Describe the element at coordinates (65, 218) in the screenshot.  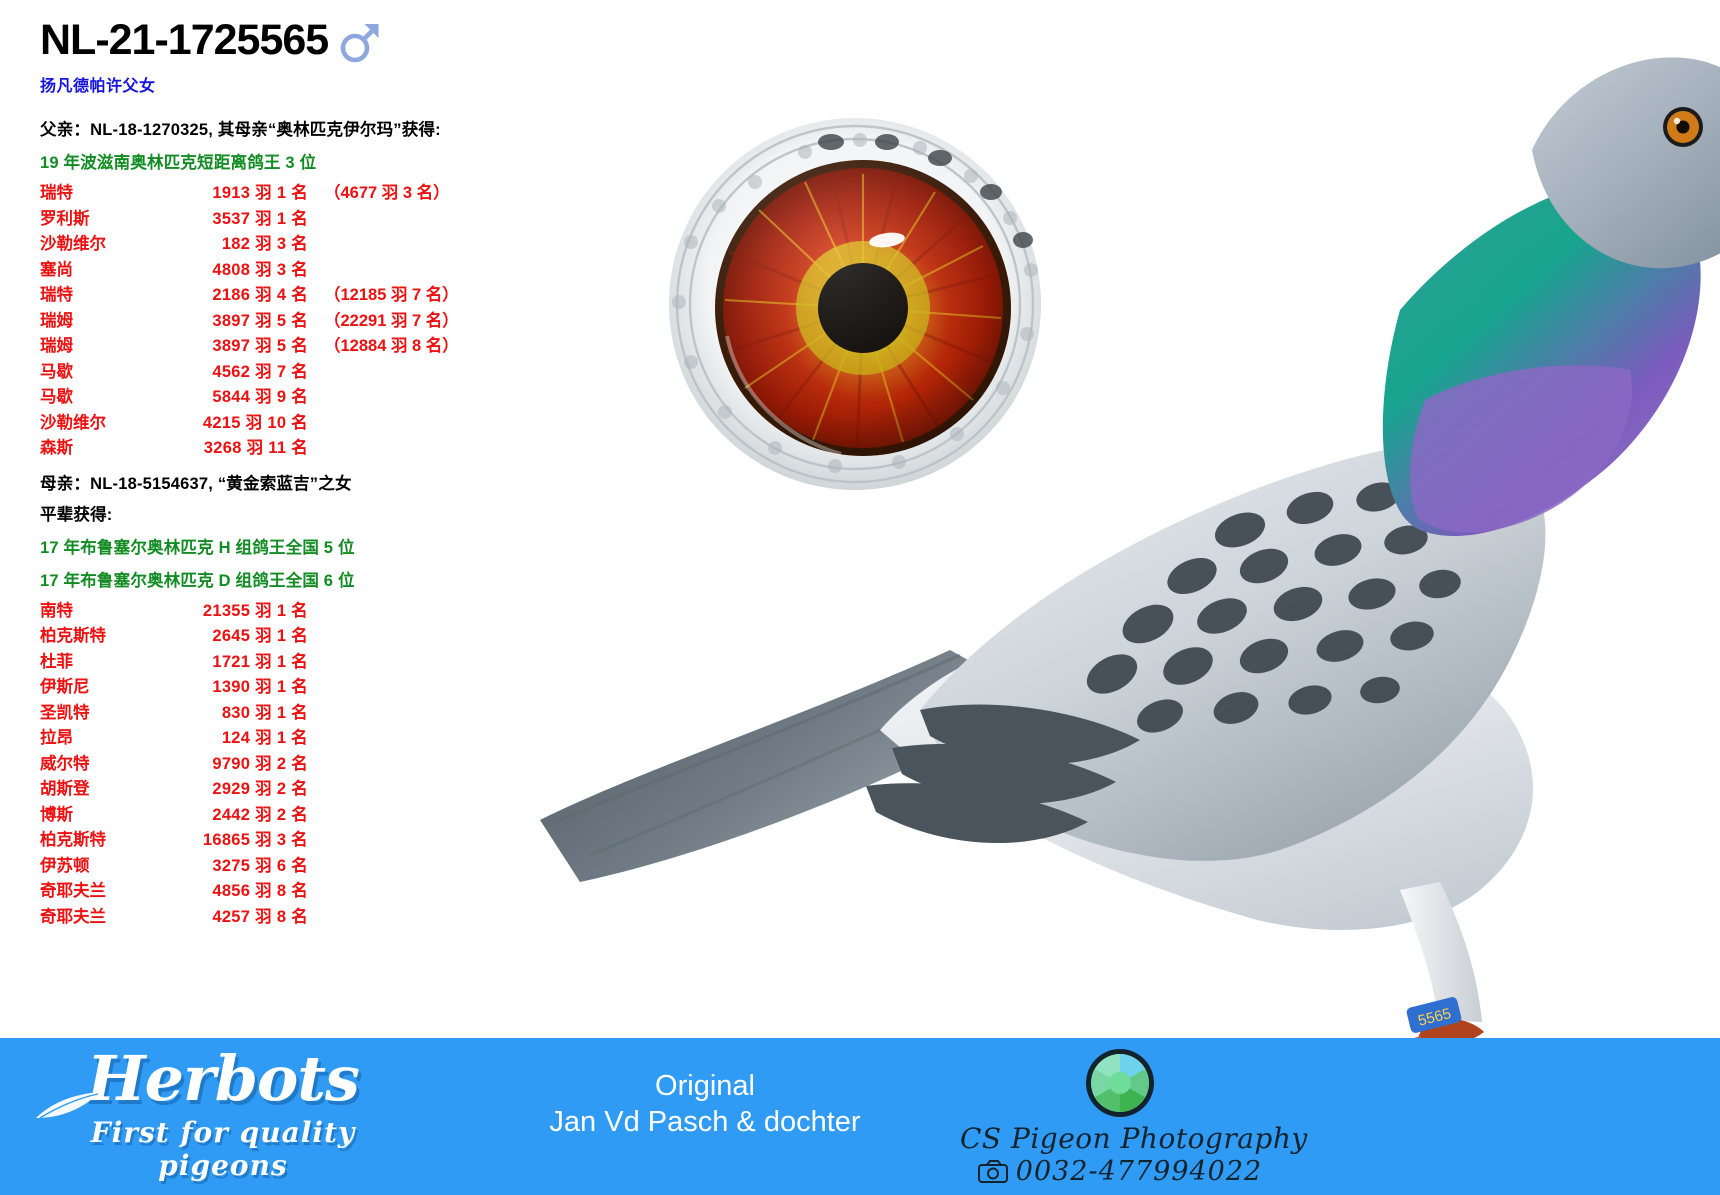
I see `race-name: 罗利斯` at that location.